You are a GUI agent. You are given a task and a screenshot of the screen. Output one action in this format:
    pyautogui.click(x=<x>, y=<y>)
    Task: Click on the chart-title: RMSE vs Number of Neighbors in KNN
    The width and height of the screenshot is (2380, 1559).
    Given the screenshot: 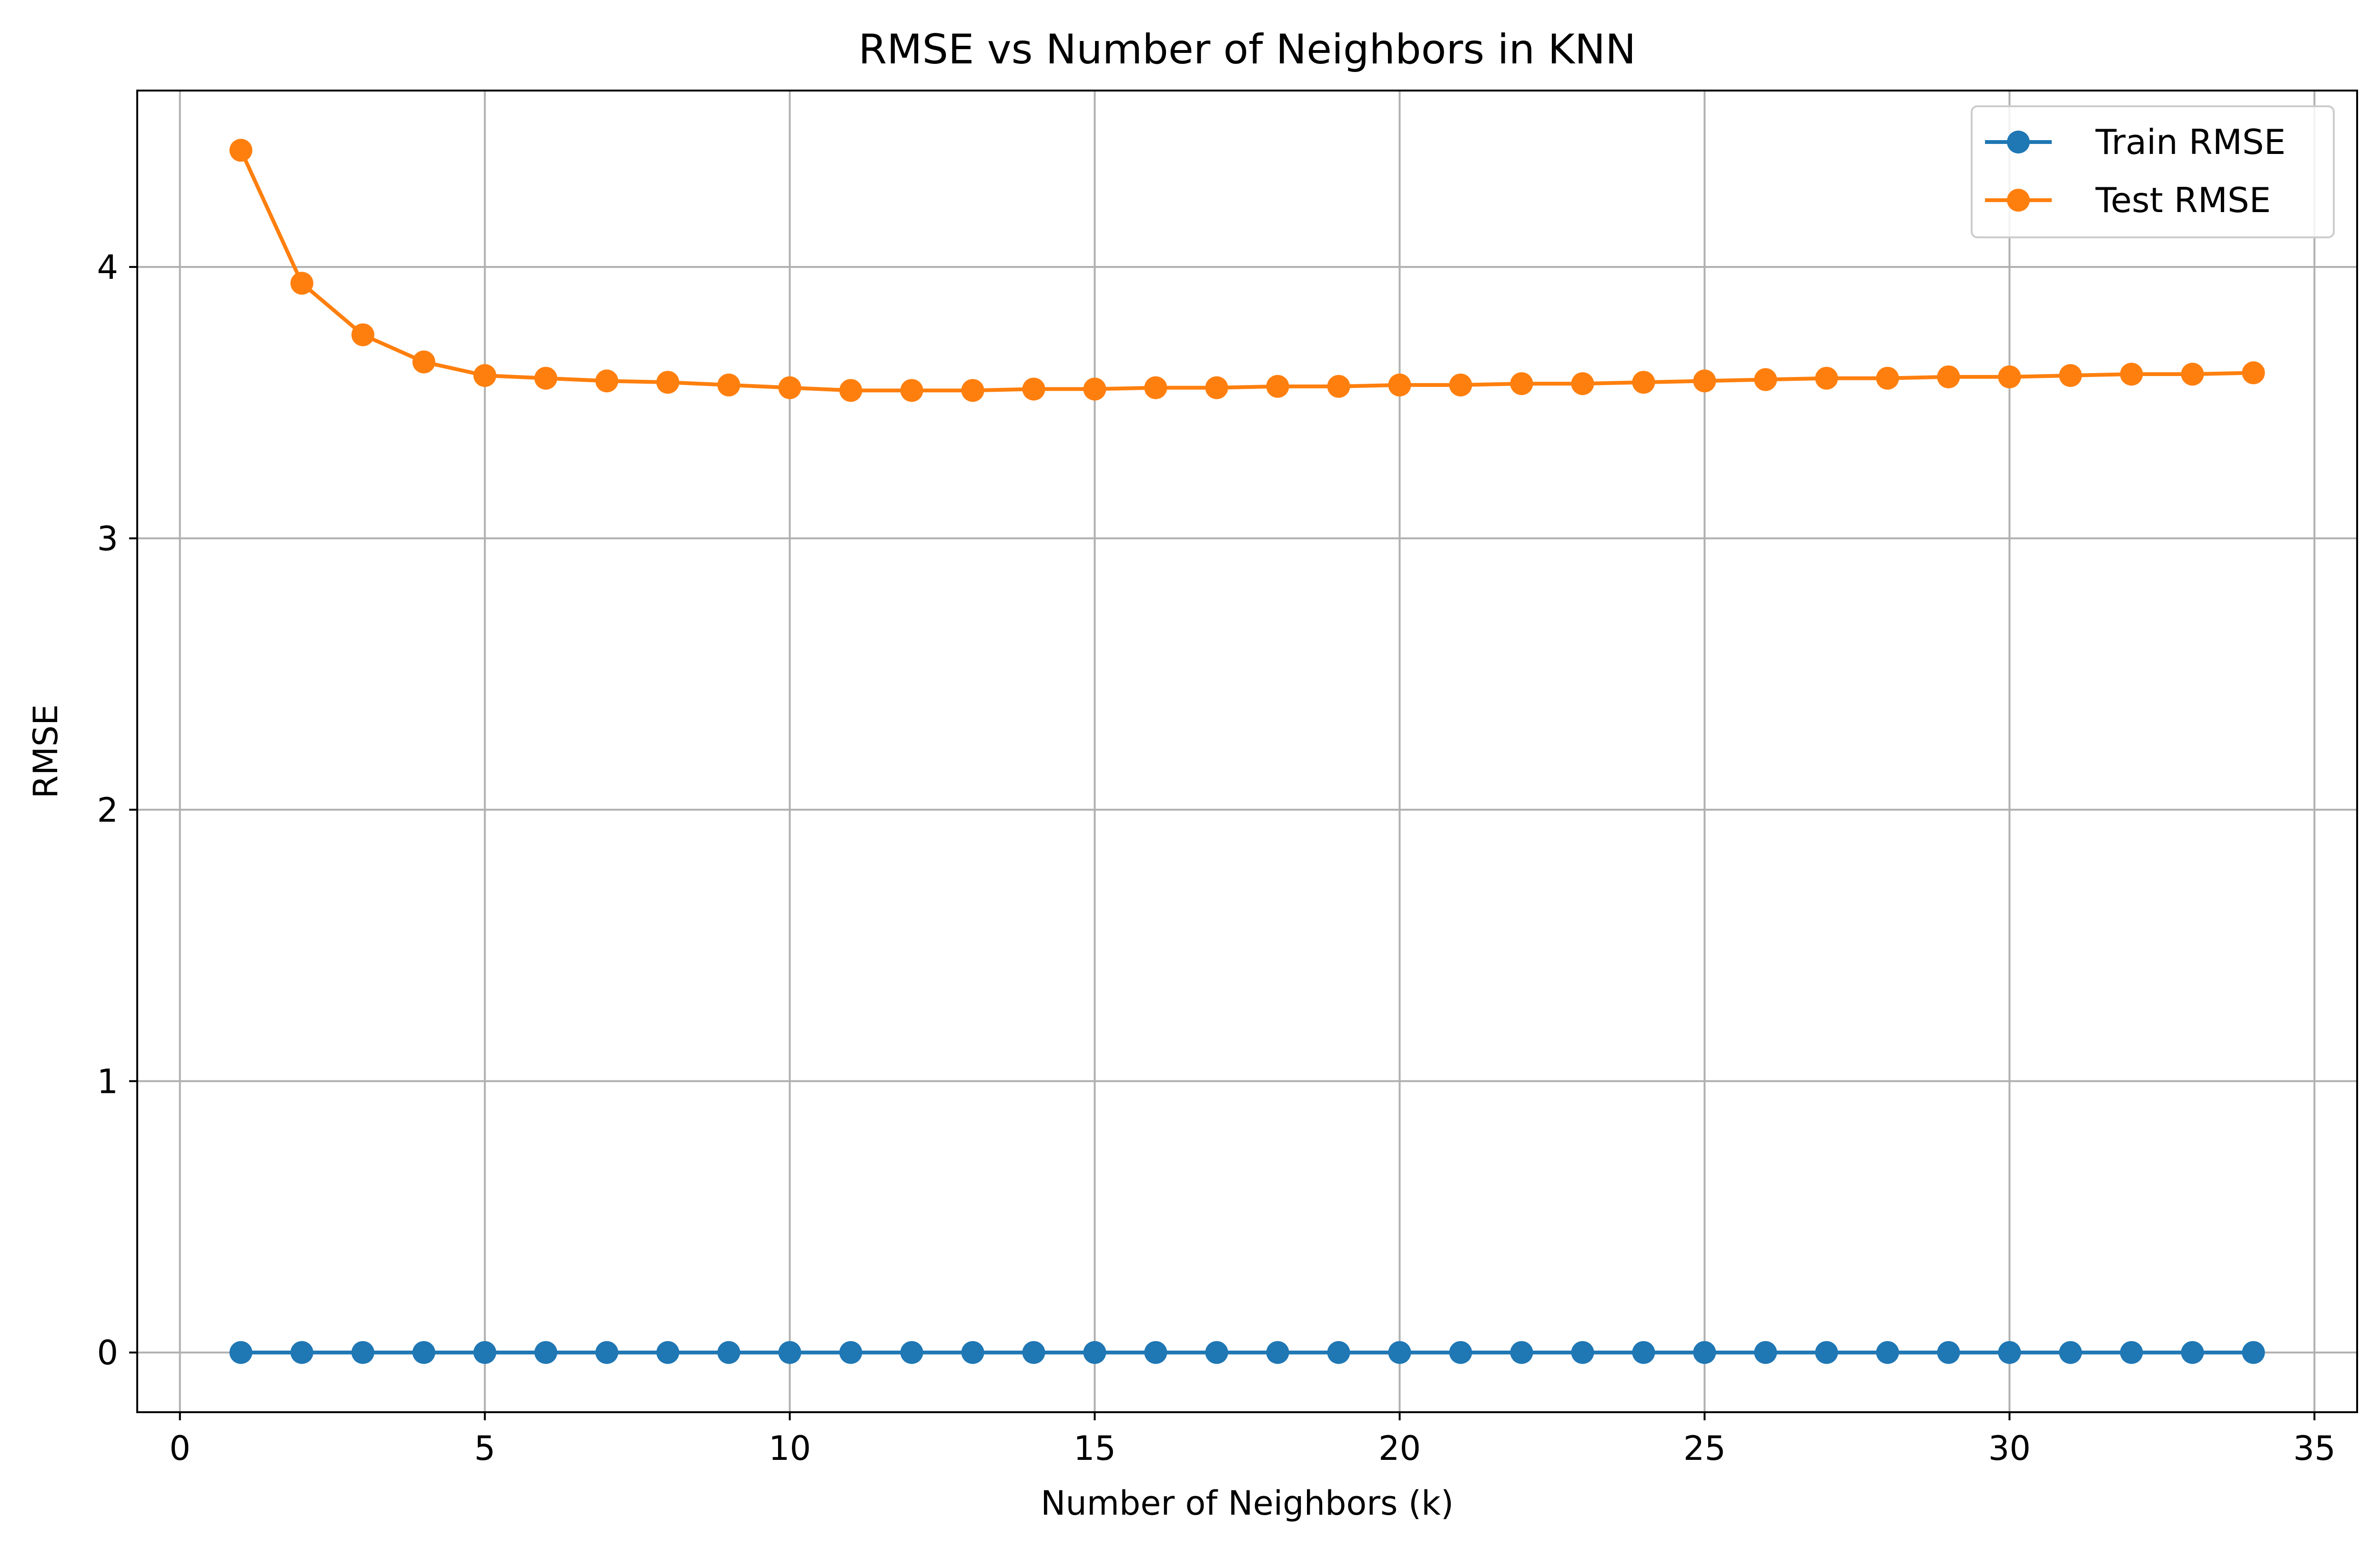 What is the action you would take?
    pyautogui.click(x=1247, y=50)
    